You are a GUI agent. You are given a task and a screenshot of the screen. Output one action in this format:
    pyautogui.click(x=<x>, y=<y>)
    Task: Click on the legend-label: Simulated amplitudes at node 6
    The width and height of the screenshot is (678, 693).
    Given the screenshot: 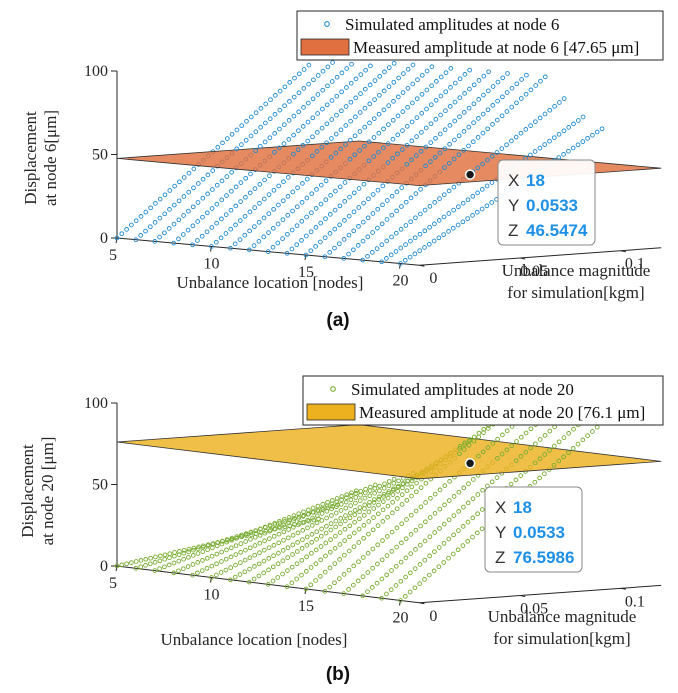 What is the action you would take?
    pyautogui.click(x=452, y=24)
    